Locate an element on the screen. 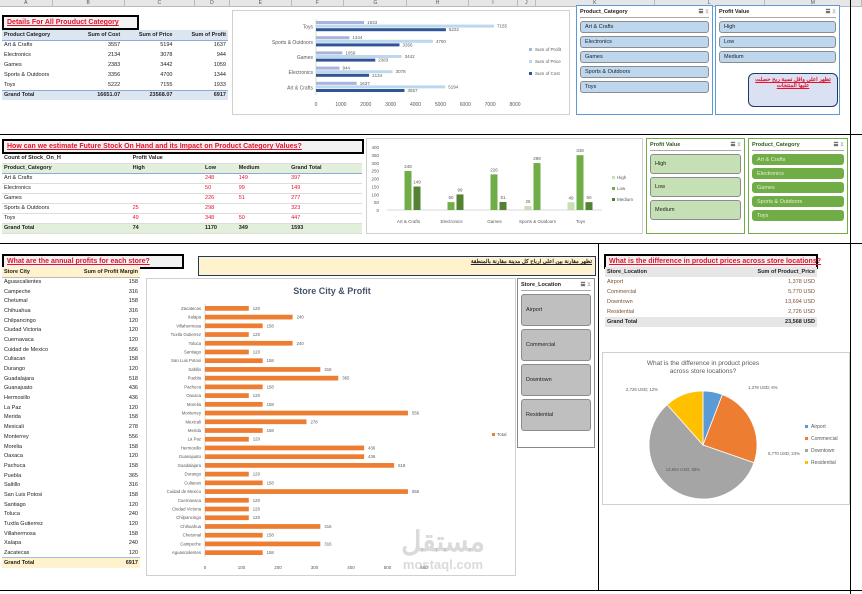  table-row: Chihuahua 316 is located at coordinates (71, 311).